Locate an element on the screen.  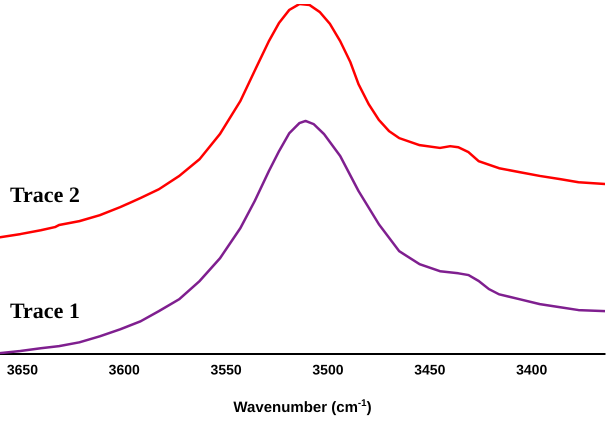
x-tick-label: 3600 is located at coordinates (124, 369).